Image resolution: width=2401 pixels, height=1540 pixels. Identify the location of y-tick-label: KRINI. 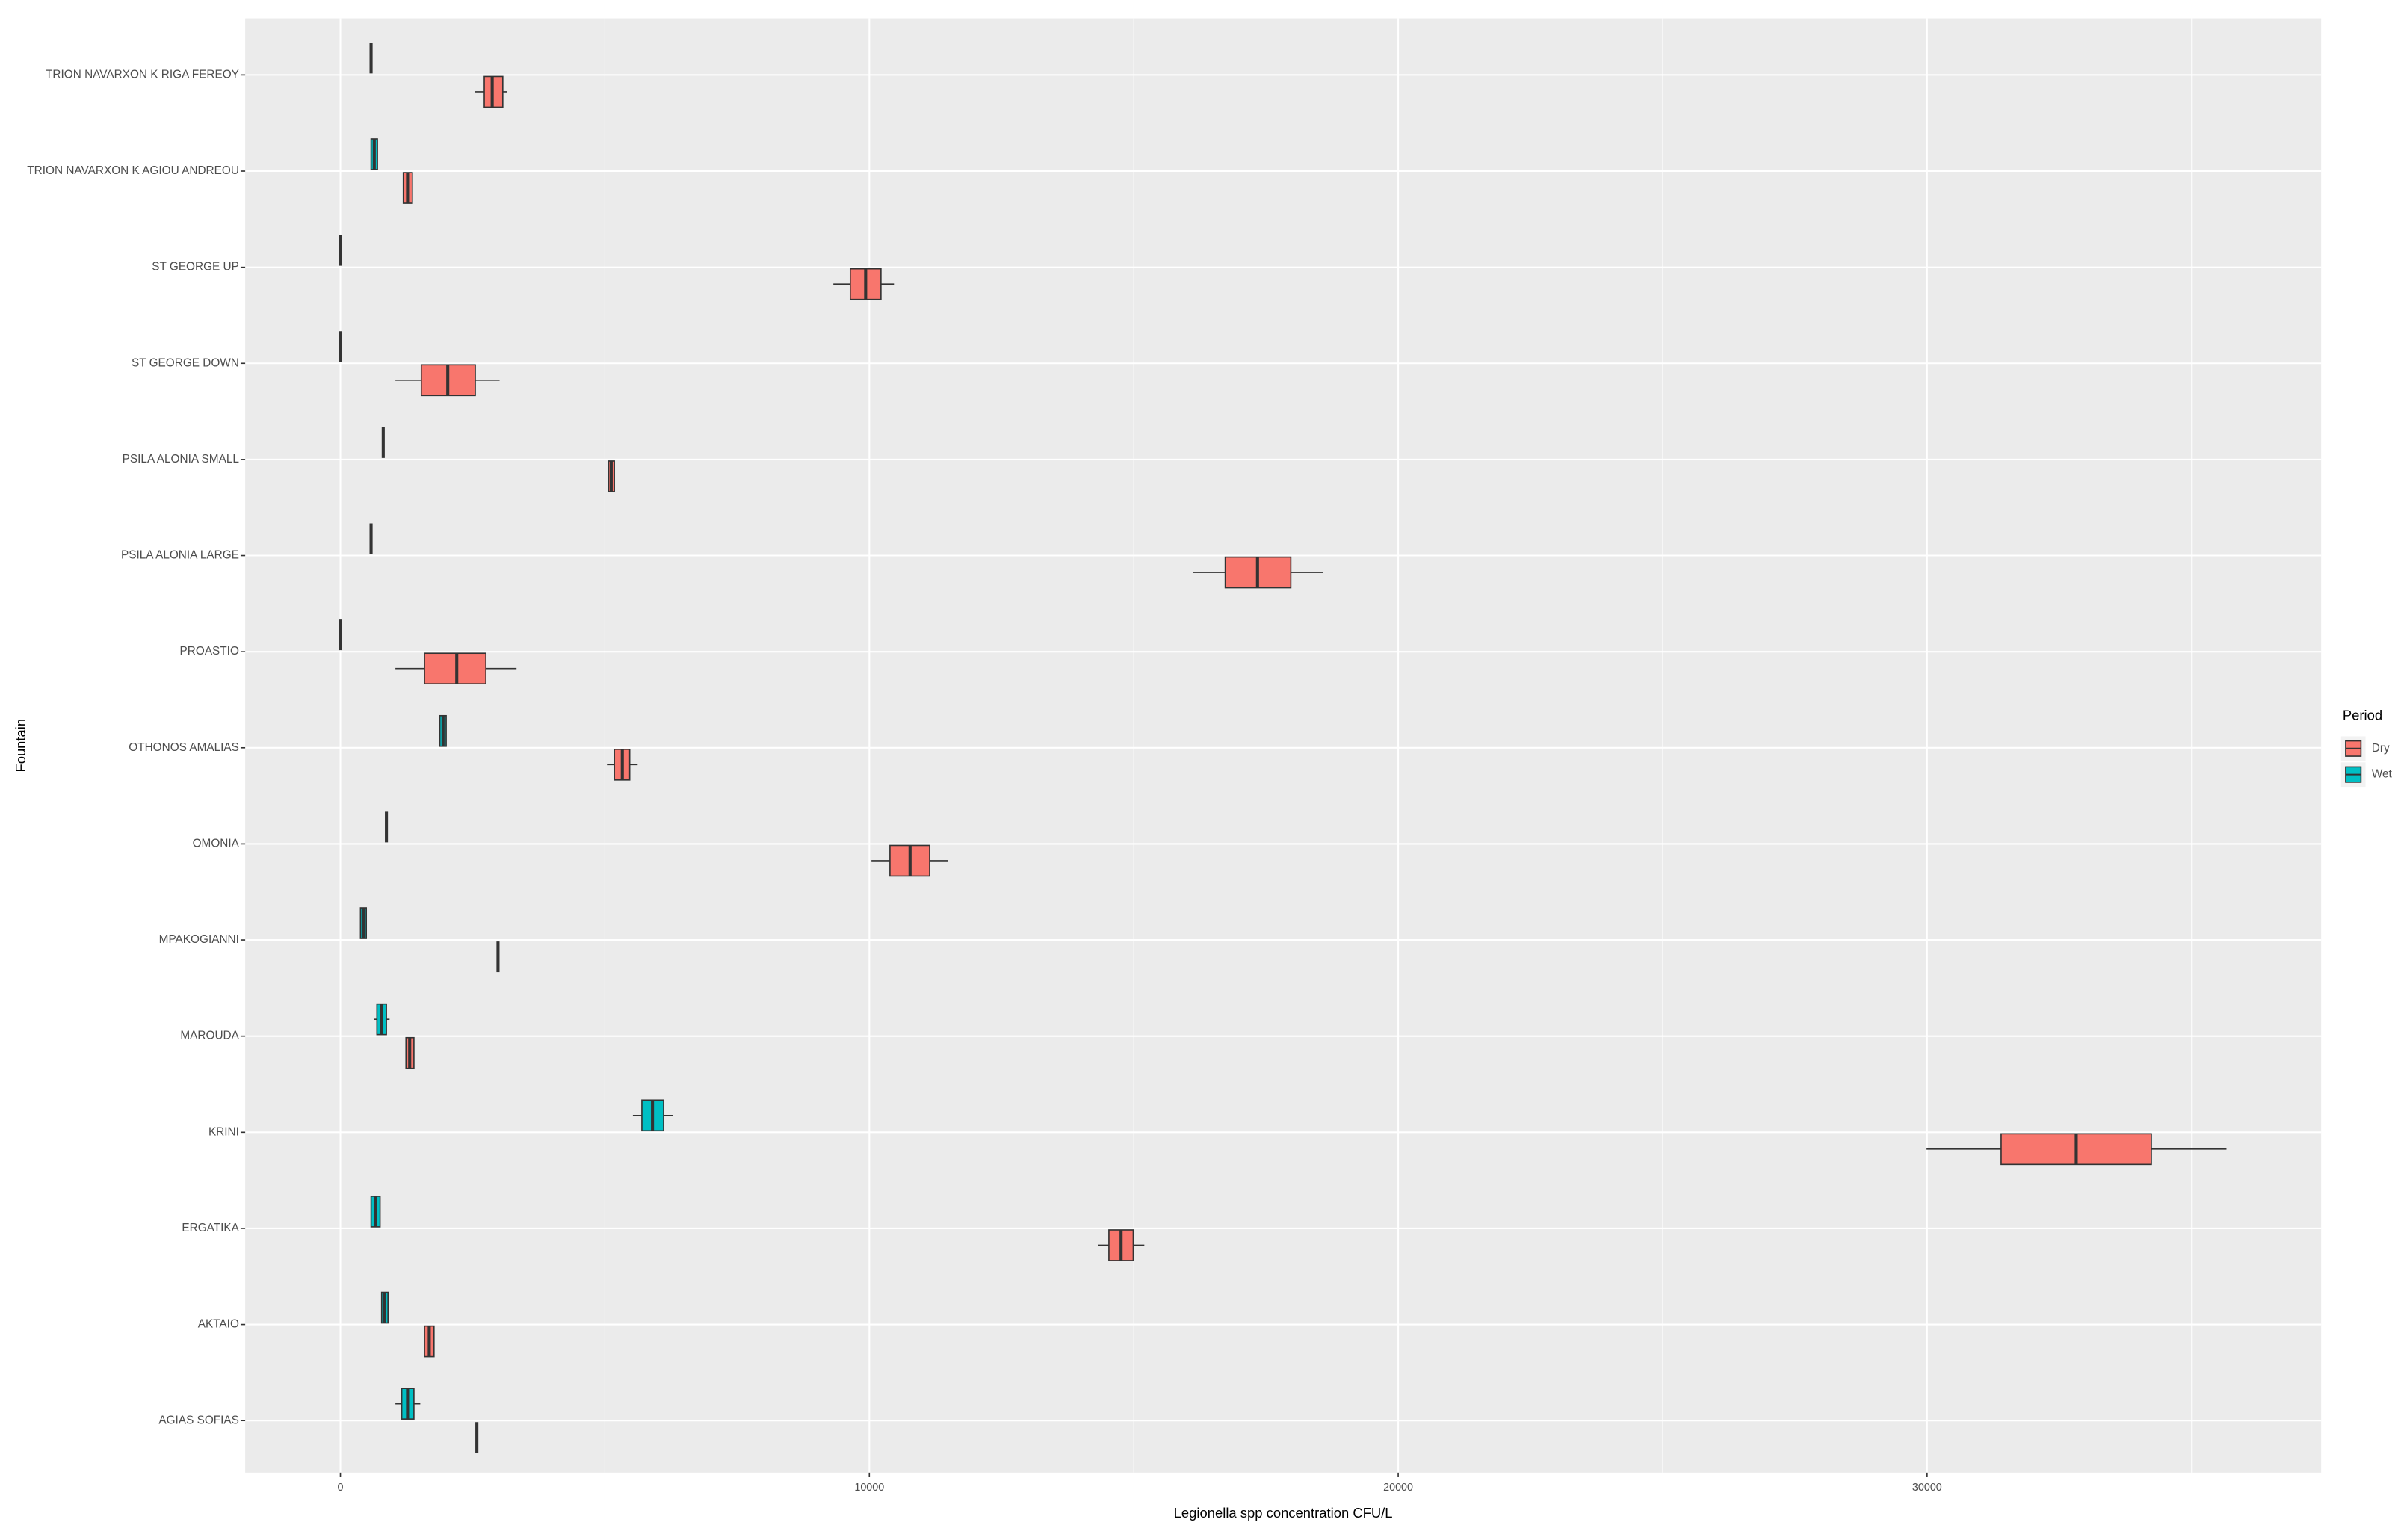
(223, 1131).